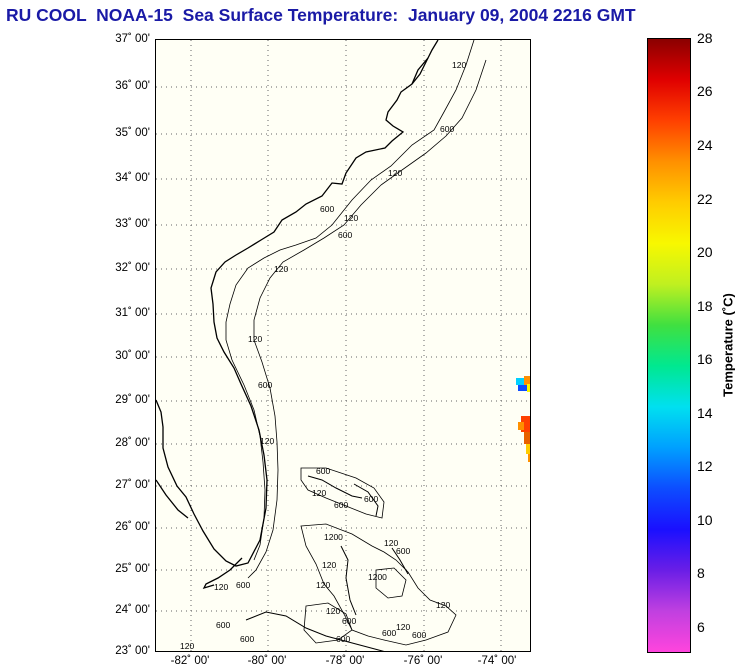 The height and width of the screenshot is (672, 744). What do you see at coordinates (222, 573) in the screenshot?
I see `coastline-keys` at bounding box center [222, 573].